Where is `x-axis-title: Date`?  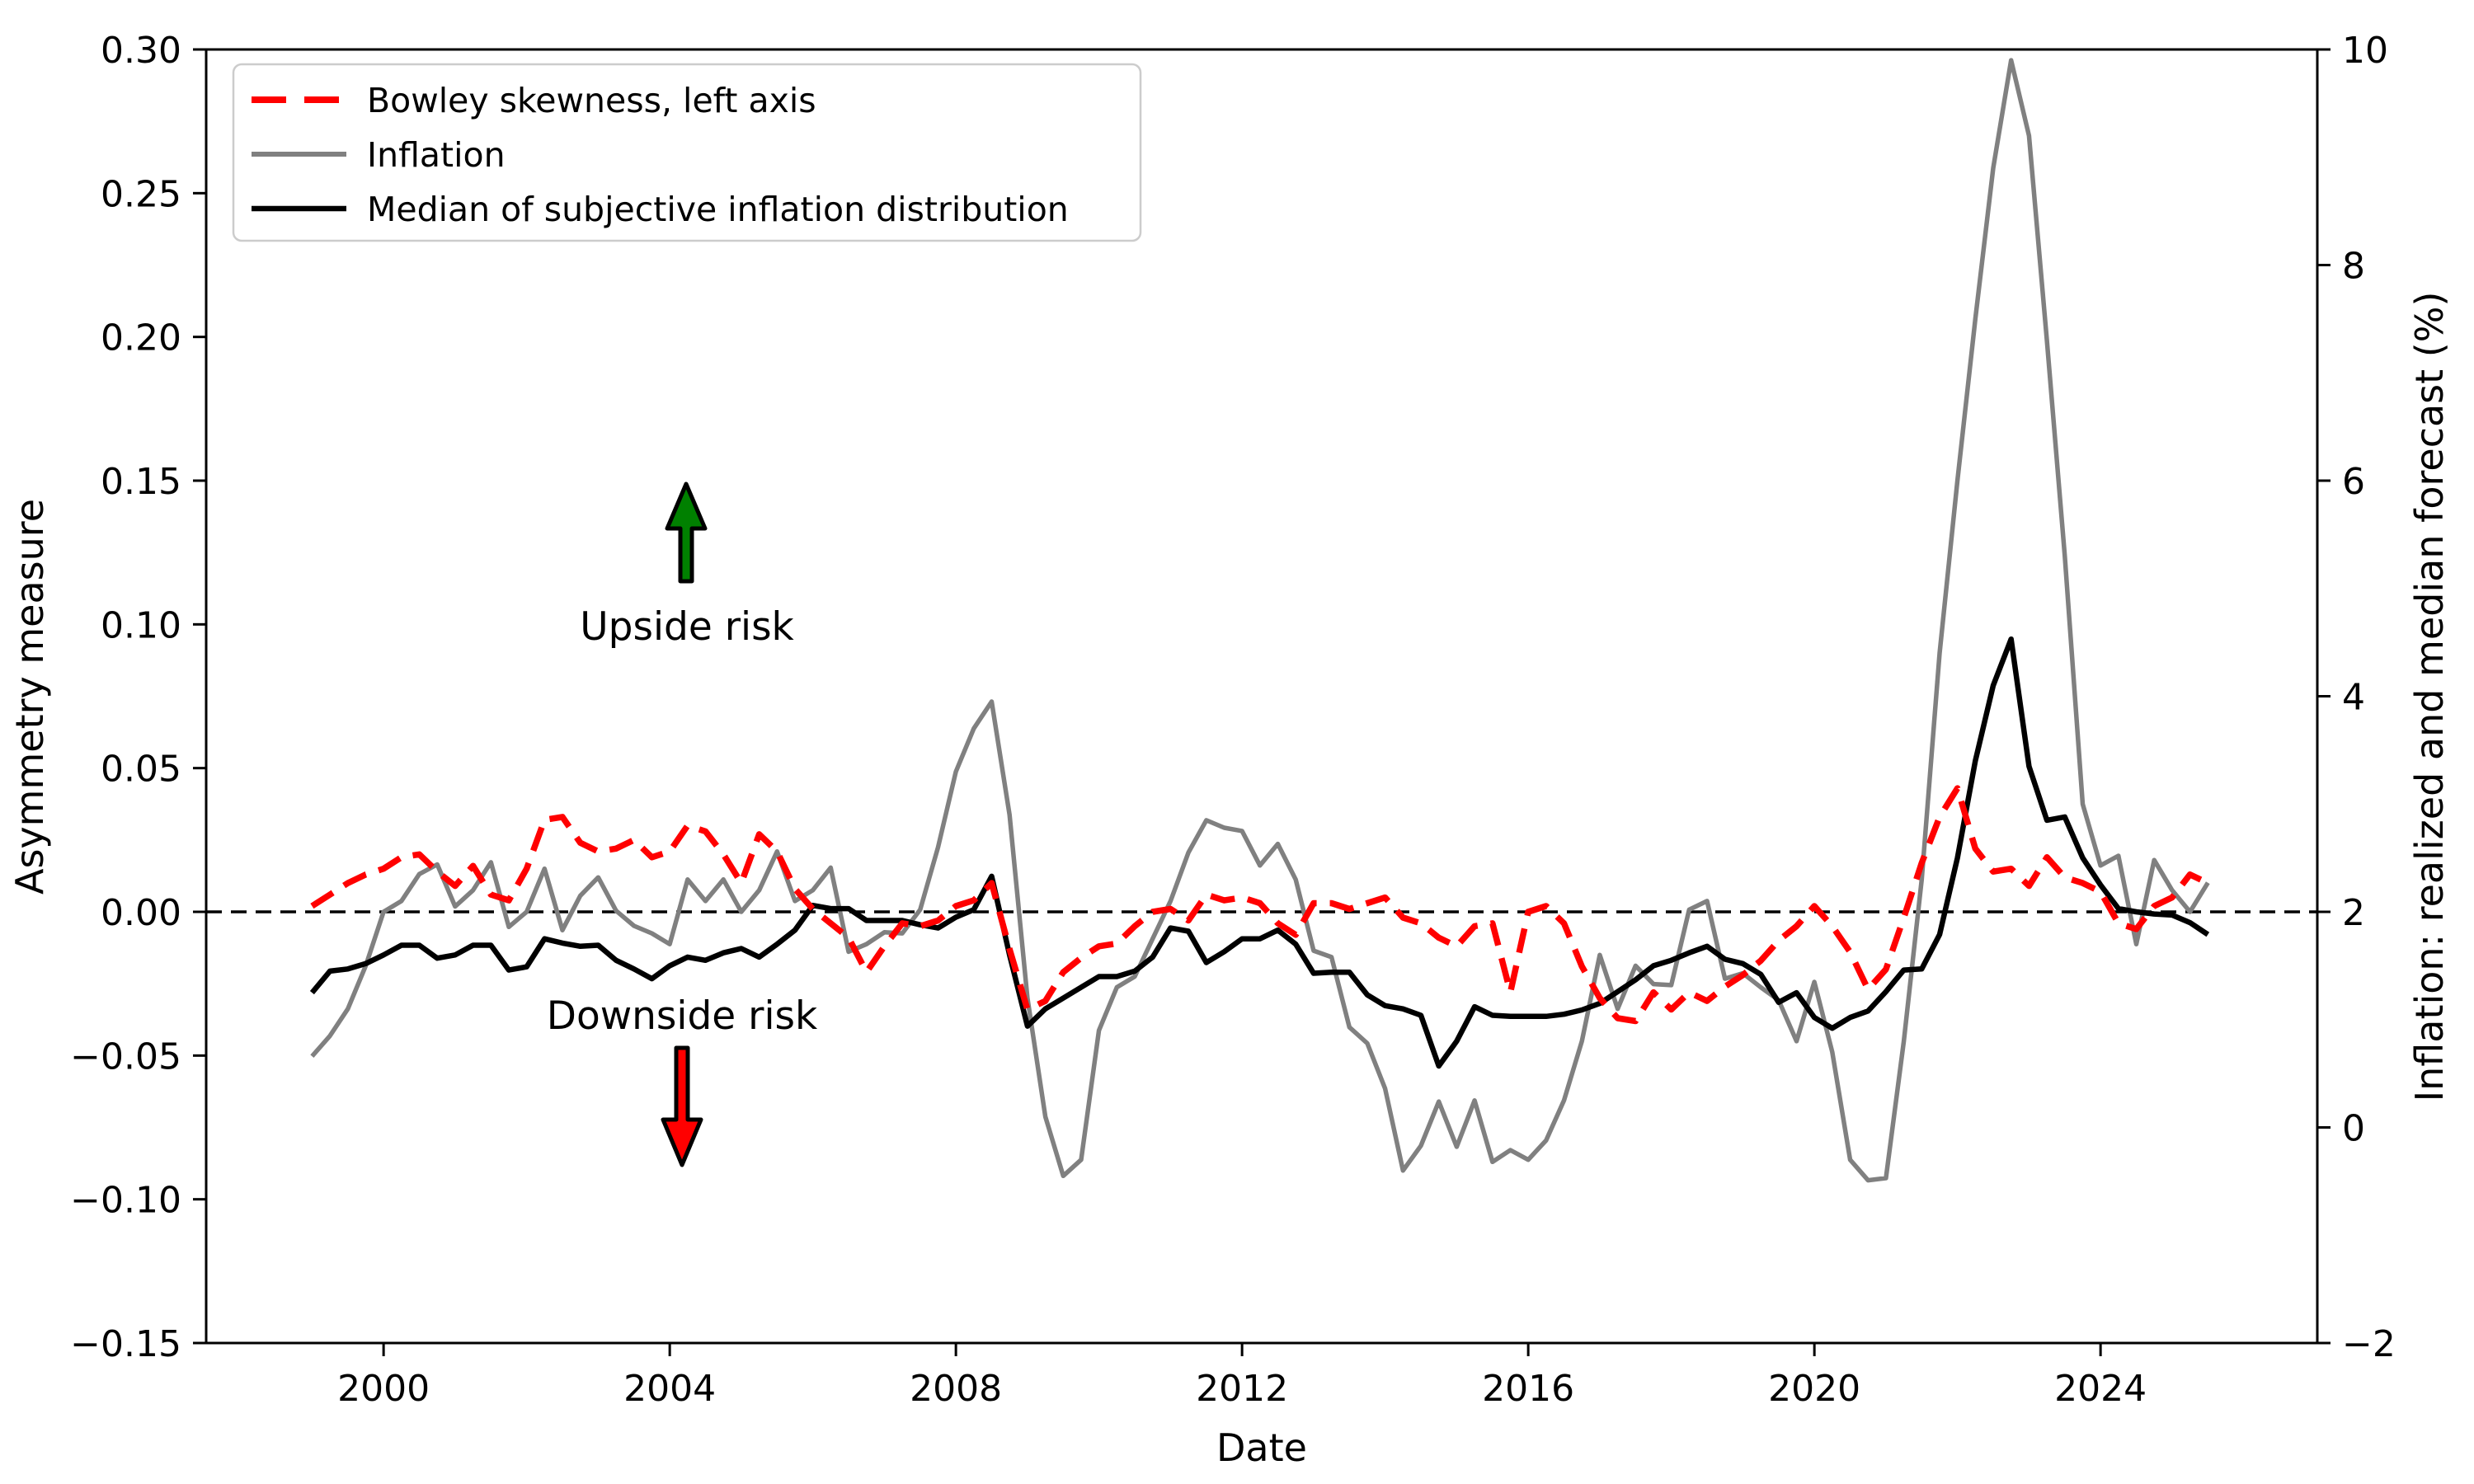 x-axis-title: Date is located at coordinates (1261, 1447).